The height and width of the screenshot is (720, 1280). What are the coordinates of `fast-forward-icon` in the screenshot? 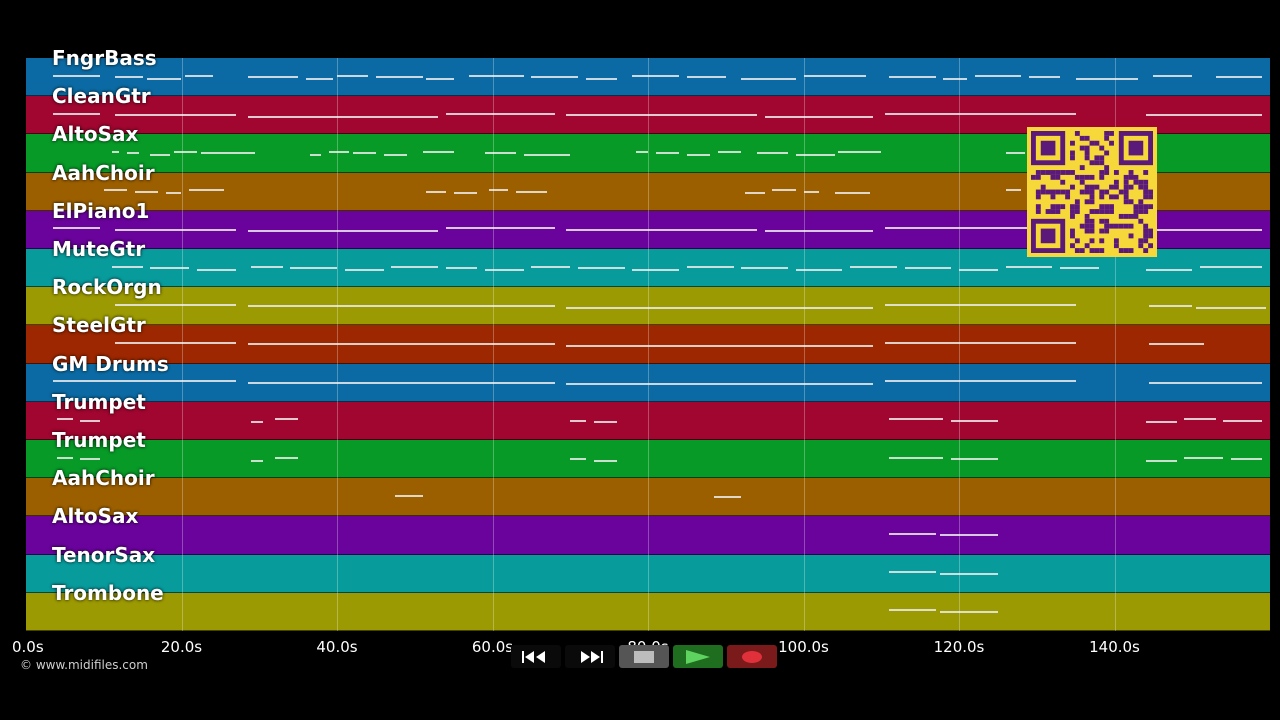 It's located at (592, 656).